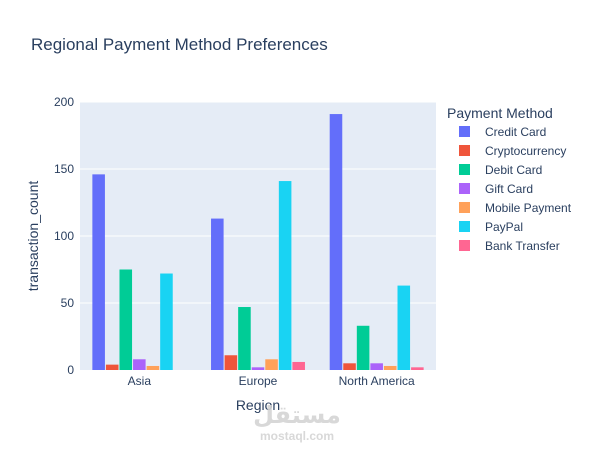  What do you see at coordinates (139, 364) in the screenshot?
I see `bar-gift-card-asia` at bounding box center [139, 364].